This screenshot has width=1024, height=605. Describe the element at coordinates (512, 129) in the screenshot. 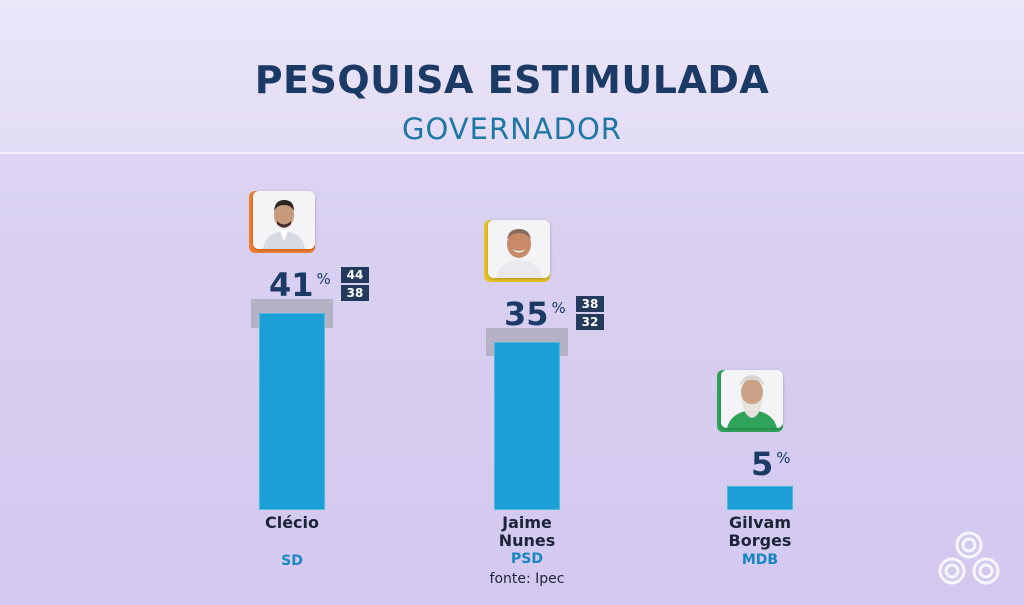

I see `chart-subtitle: GOVERNADOR` at that location.